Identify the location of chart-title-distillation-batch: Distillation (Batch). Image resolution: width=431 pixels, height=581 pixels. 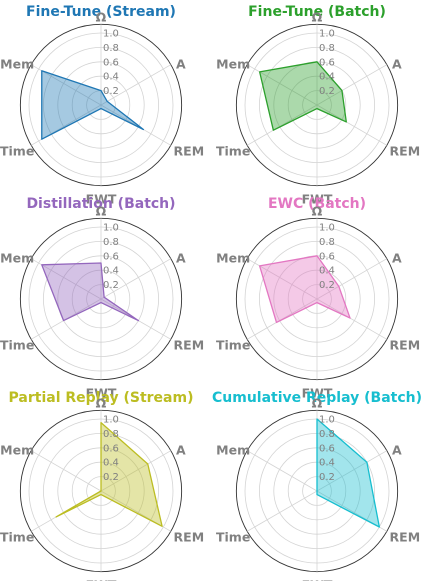
(100, 204).